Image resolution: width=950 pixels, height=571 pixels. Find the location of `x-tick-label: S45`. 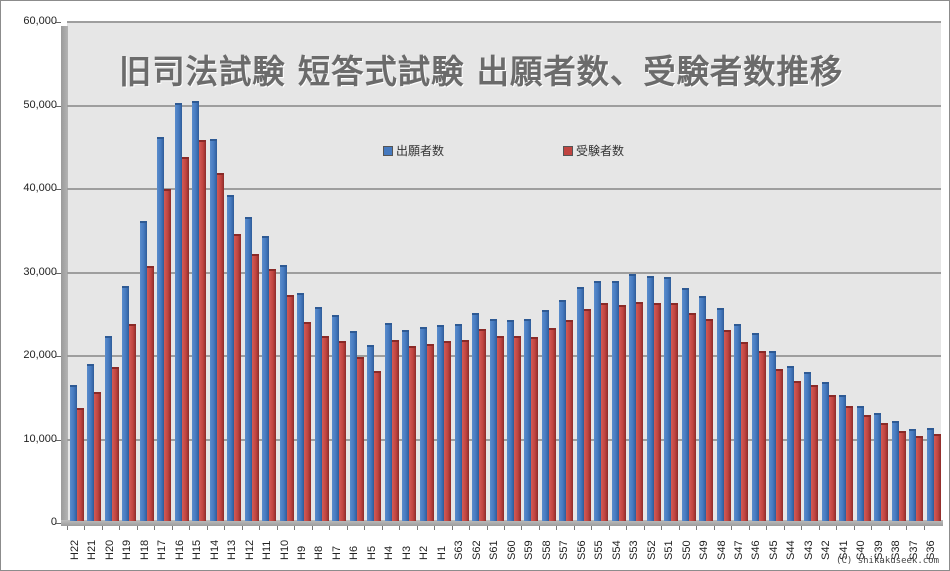

x-tick-label: S45 is located at coordinates (773, 550).